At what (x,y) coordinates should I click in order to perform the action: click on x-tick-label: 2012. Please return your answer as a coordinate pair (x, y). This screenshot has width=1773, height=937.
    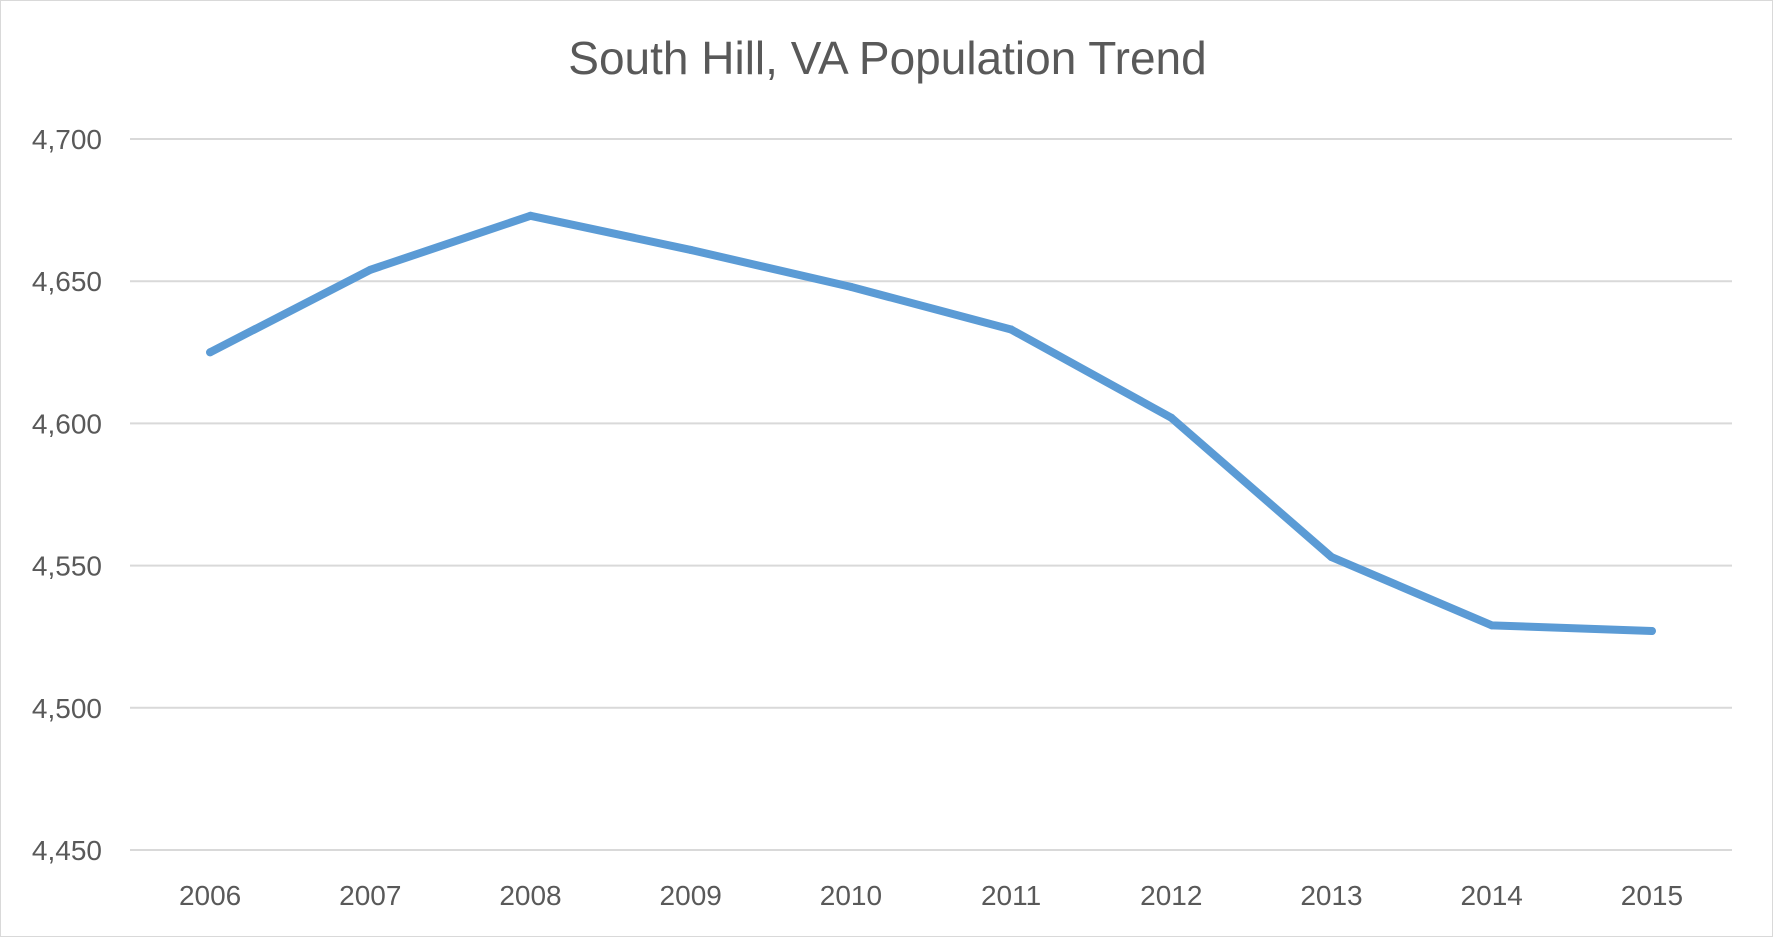
    Looking at the image, I should click on (1171, 895).